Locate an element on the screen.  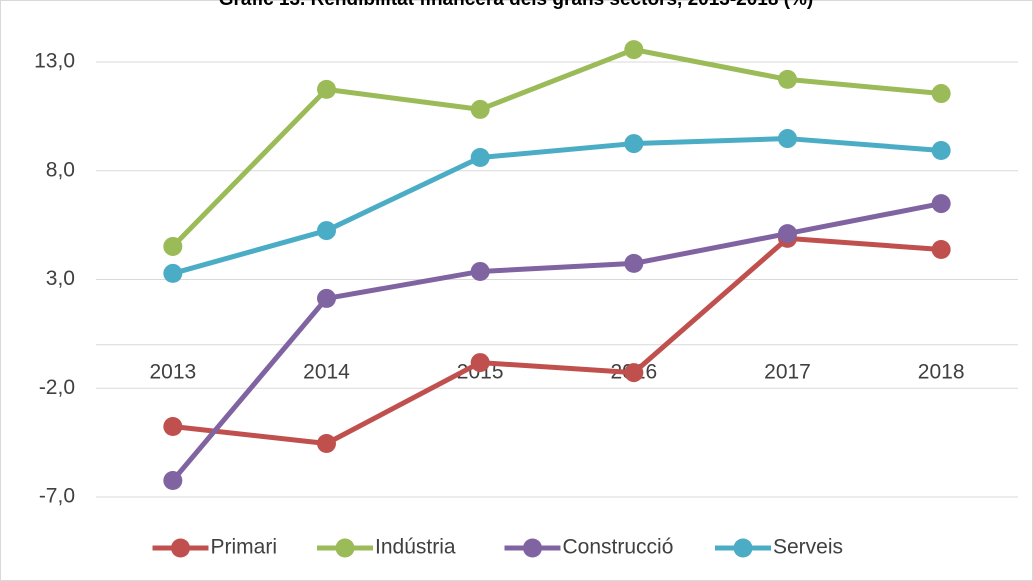
legend-label: Indústria is located at coordinates (415, 547).